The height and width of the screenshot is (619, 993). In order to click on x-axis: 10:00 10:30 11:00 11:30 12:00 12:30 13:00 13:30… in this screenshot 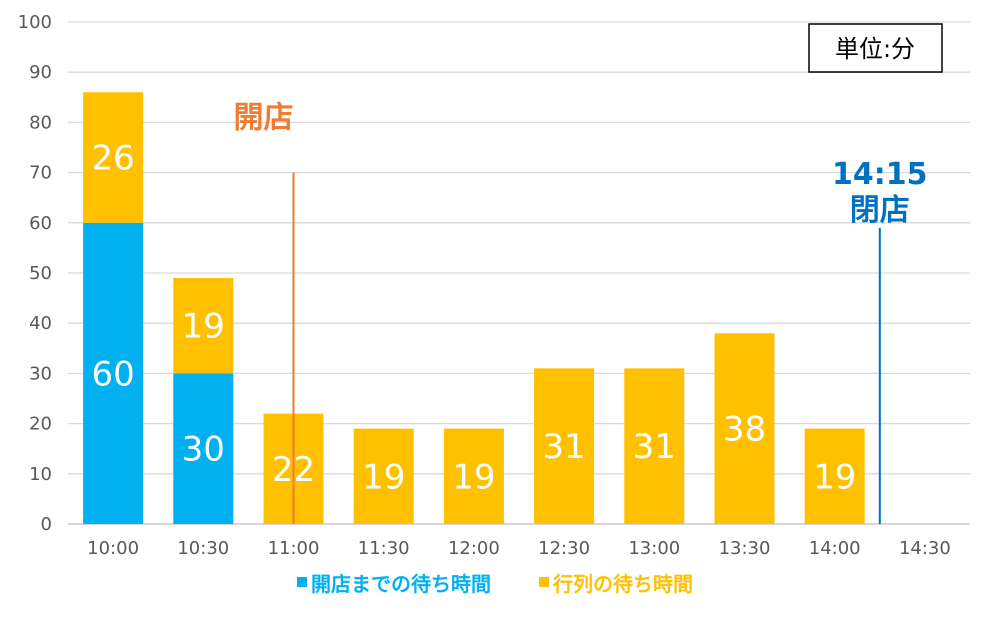, I will do `click(519, 548)`.